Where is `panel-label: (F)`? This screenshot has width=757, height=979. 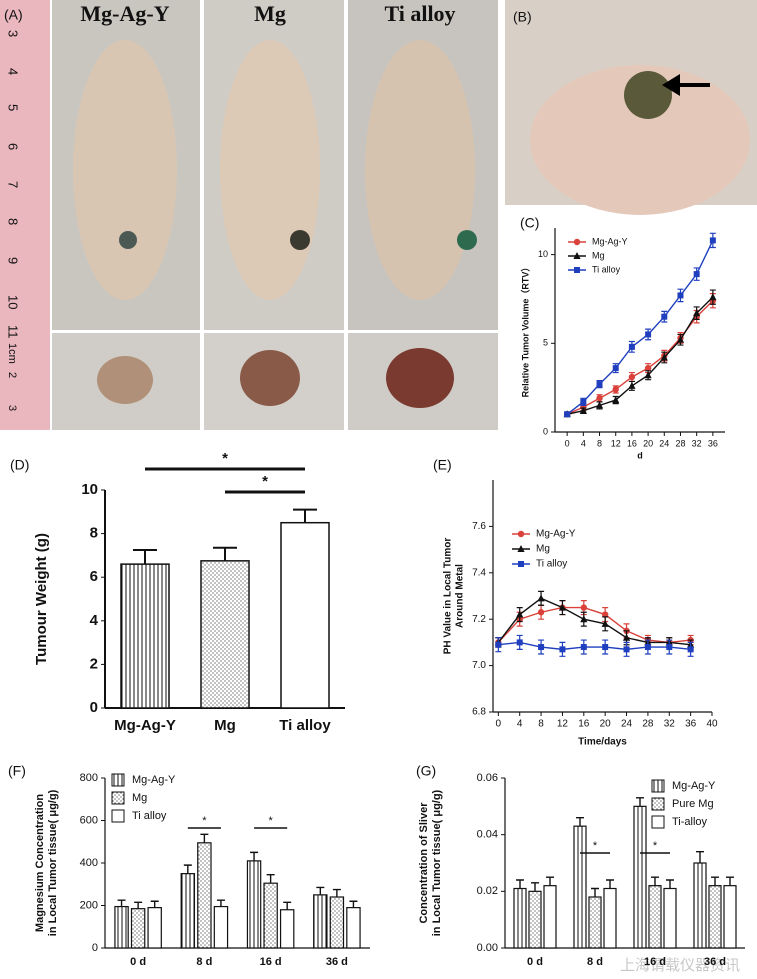
panel-label: (F) is located at coordinates (17, 771).